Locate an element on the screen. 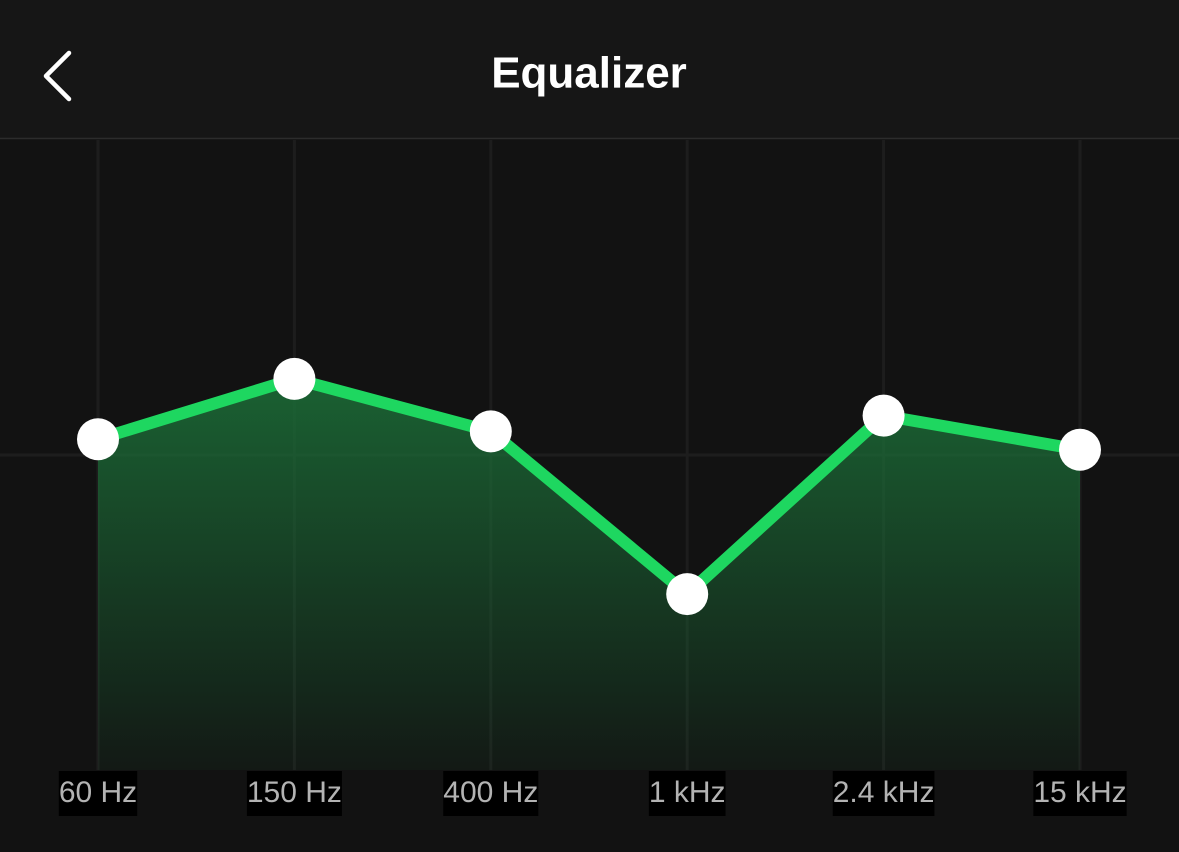 This screenshot has height=852, width=1179. band-label: 2.4 kHz is located at coordinates (884, 792).